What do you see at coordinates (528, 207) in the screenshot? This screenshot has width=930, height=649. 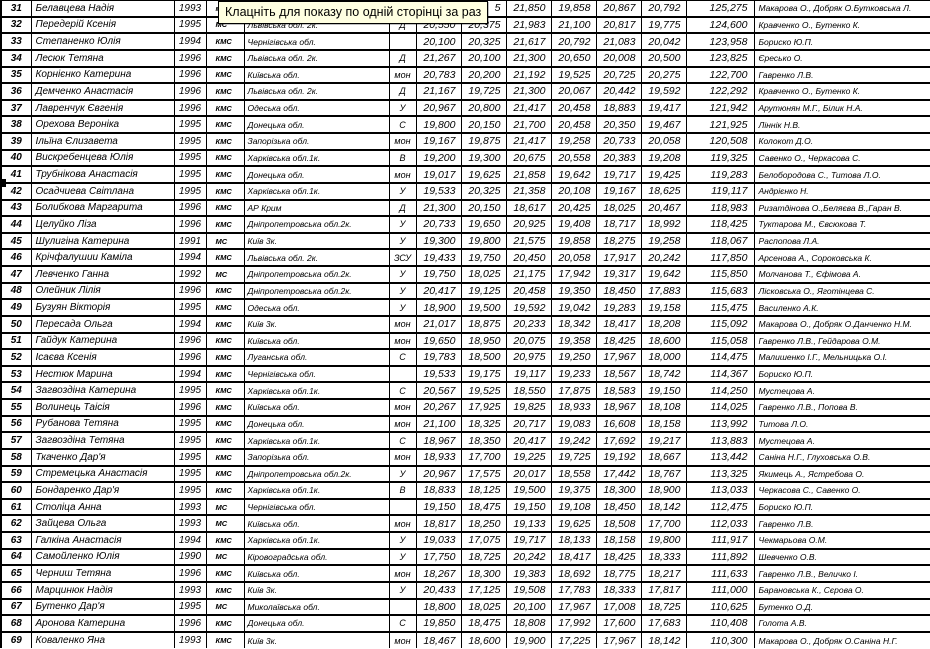 I see `score-cell-3: 18,617` at bounding box center [528, 207].